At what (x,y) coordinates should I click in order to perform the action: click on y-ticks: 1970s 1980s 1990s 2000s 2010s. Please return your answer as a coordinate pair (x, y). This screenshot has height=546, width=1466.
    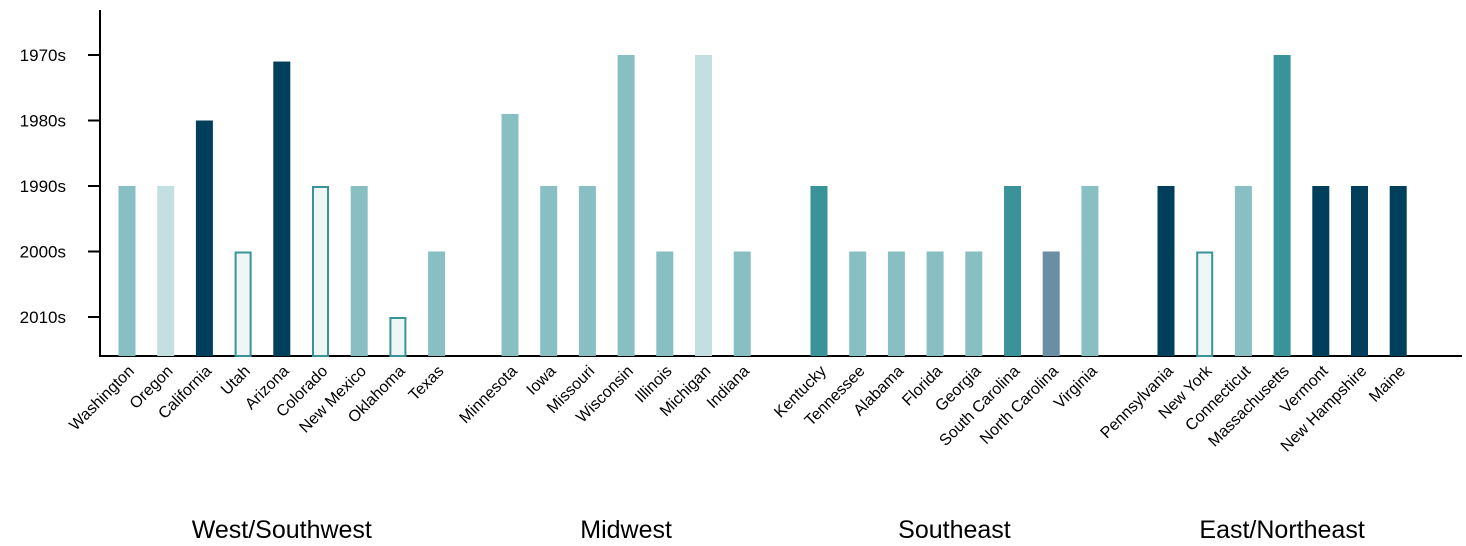
    Looking at the image, I should click on (60, 186).